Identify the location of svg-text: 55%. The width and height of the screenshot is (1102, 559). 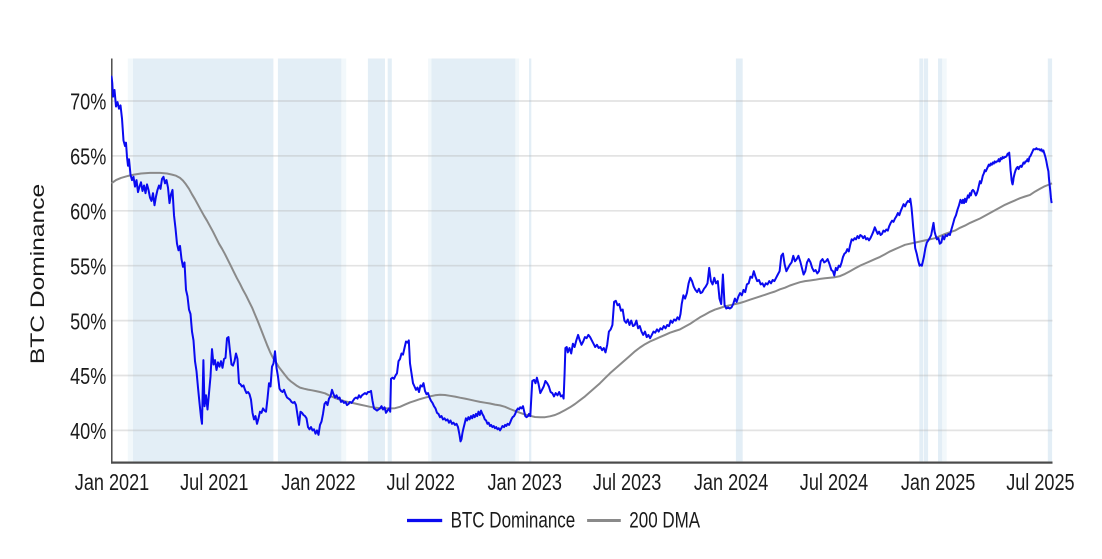
(88, 267).